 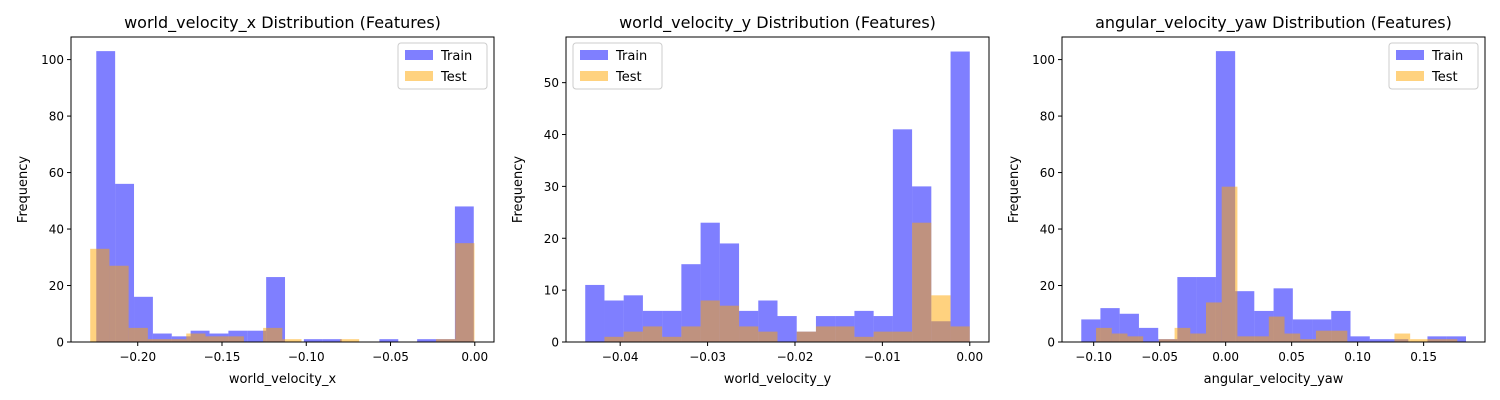 I want to click on x-tick-label: −0.01, so click(x=882, y=357).